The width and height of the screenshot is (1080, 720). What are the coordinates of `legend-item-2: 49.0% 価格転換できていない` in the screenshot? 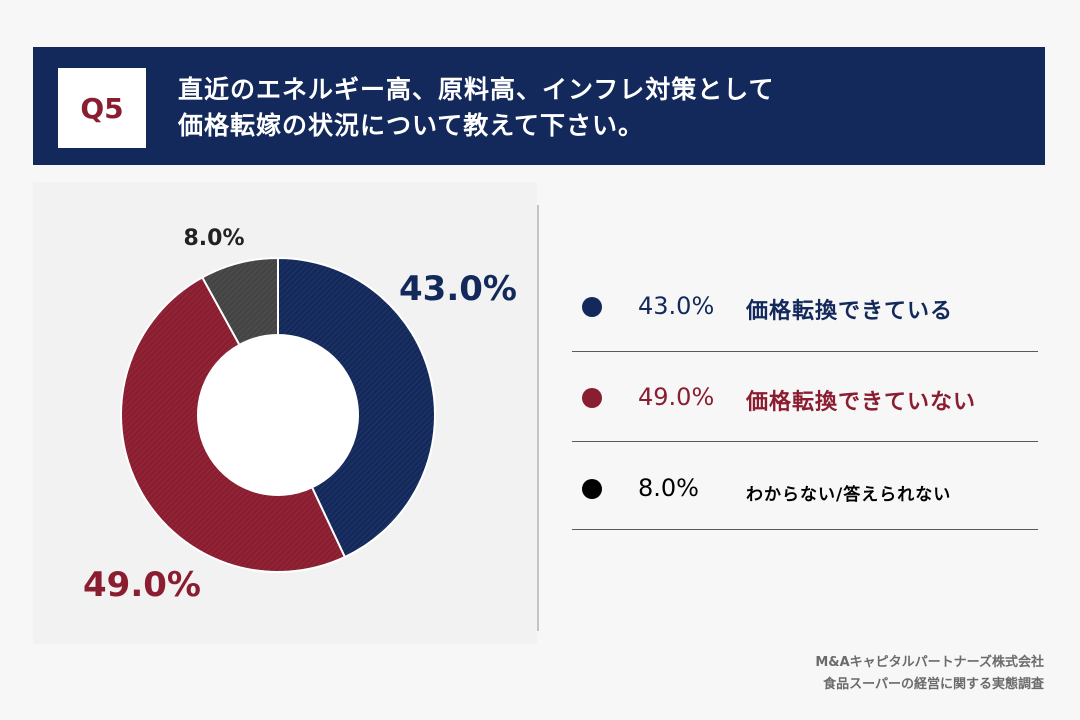 It's located at (805, 398).